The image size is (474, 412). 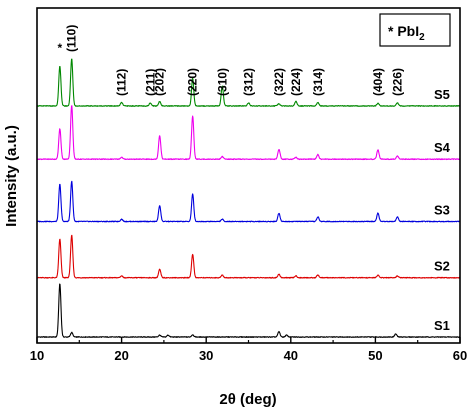 I want to click on legend-frame, so click(x=415, y=30).